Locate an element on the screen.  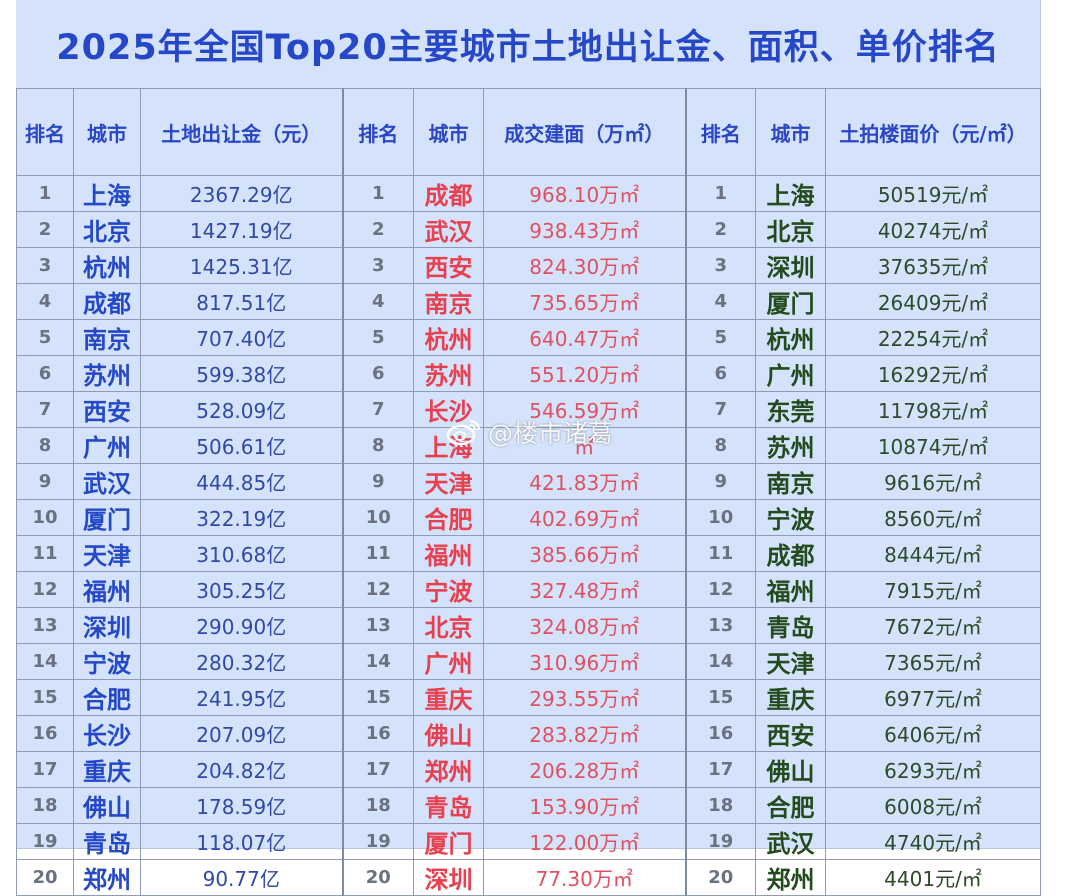
revenue-city-cell: 武汉 is located at coordinates (107, 481).